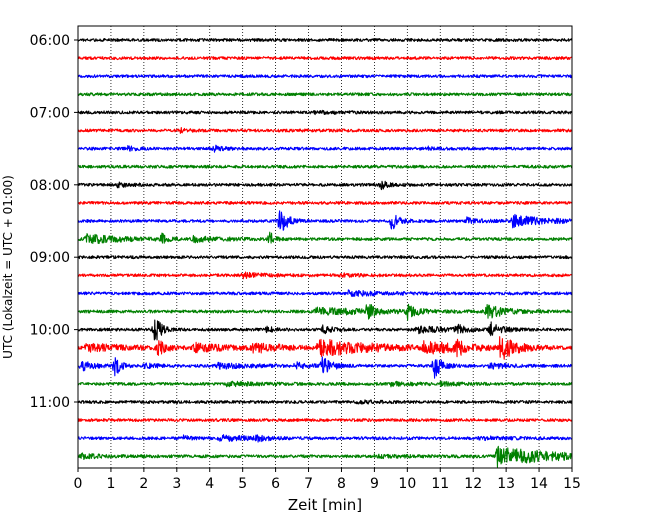 The width and height of the screenshot is (650, 520). What do you see at coordinates (209, 484) in the screenshot?
I see `x-tick-label: 4` at bounding box center [209, 484].